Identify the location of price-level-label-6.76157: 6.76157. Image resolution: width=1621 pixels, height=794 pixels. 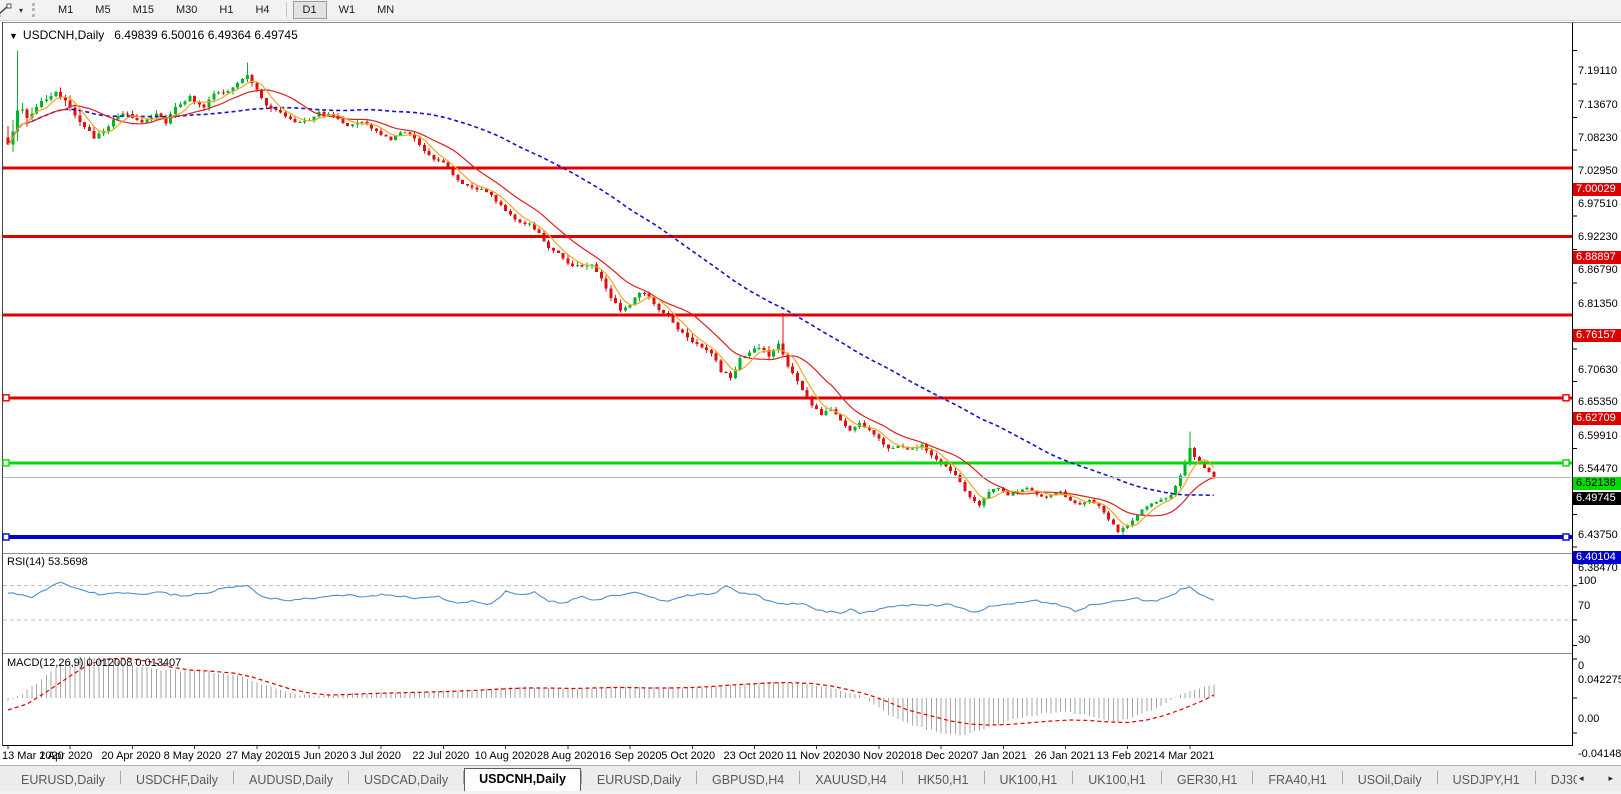
(1597, 336).